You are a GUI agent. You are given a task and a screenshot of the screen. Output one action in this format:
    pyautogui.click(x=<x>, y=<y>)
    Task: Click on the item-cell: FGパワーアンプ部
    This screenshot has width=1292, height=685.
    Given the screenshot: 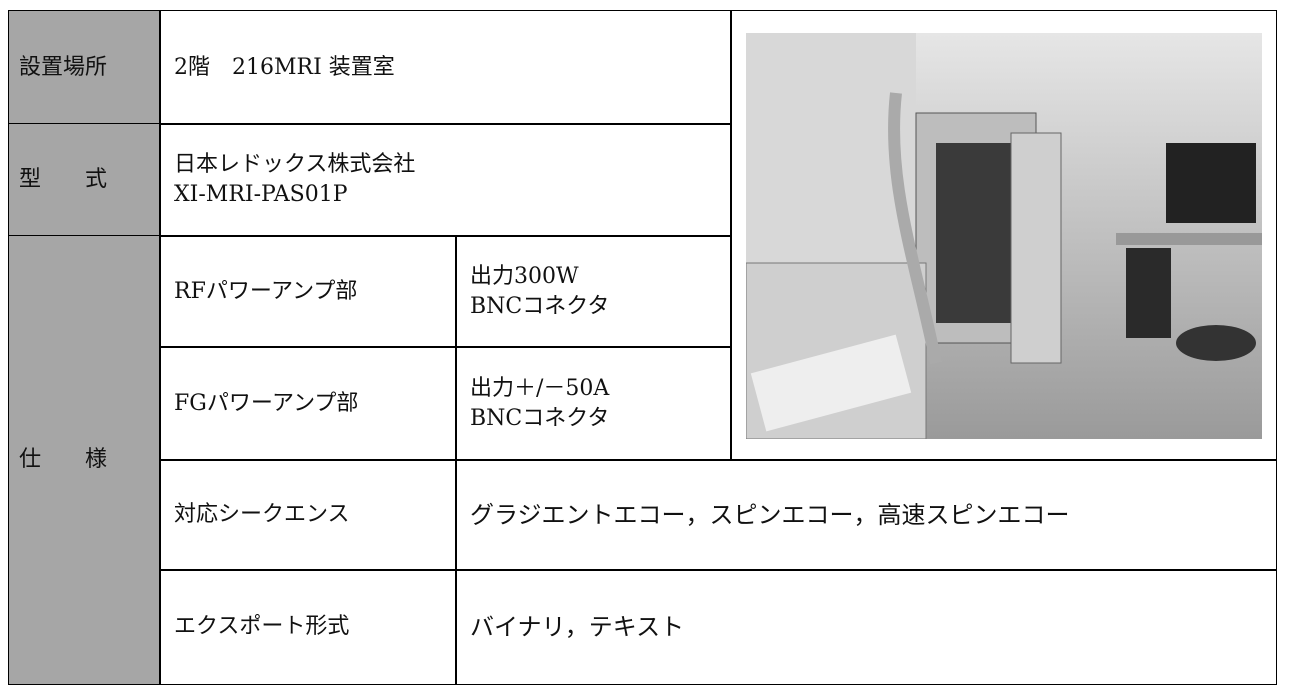 What is the action you would take?
    pyautogui.click(x=308, y=403)
    